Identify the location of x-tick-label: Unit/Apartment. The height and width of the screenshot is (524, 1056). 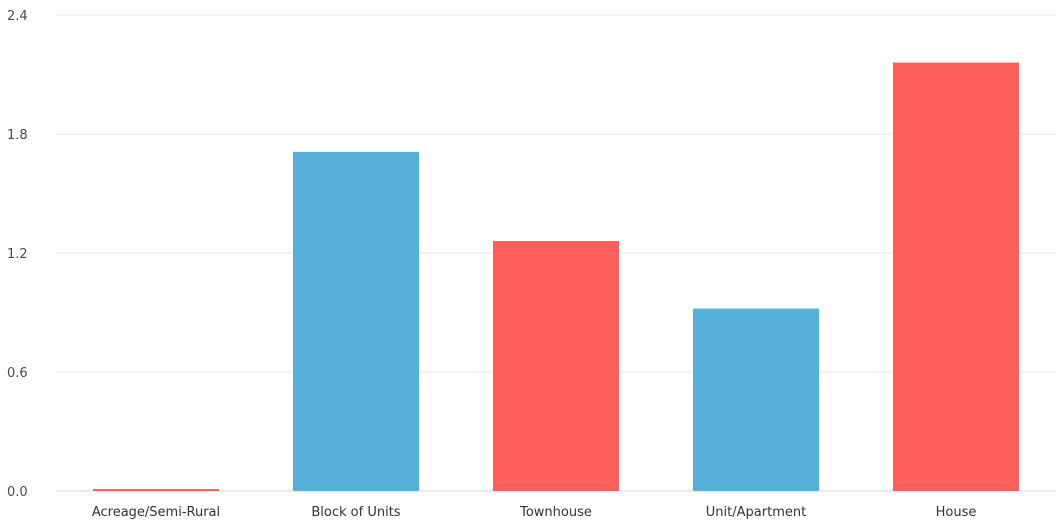
(756, 512).